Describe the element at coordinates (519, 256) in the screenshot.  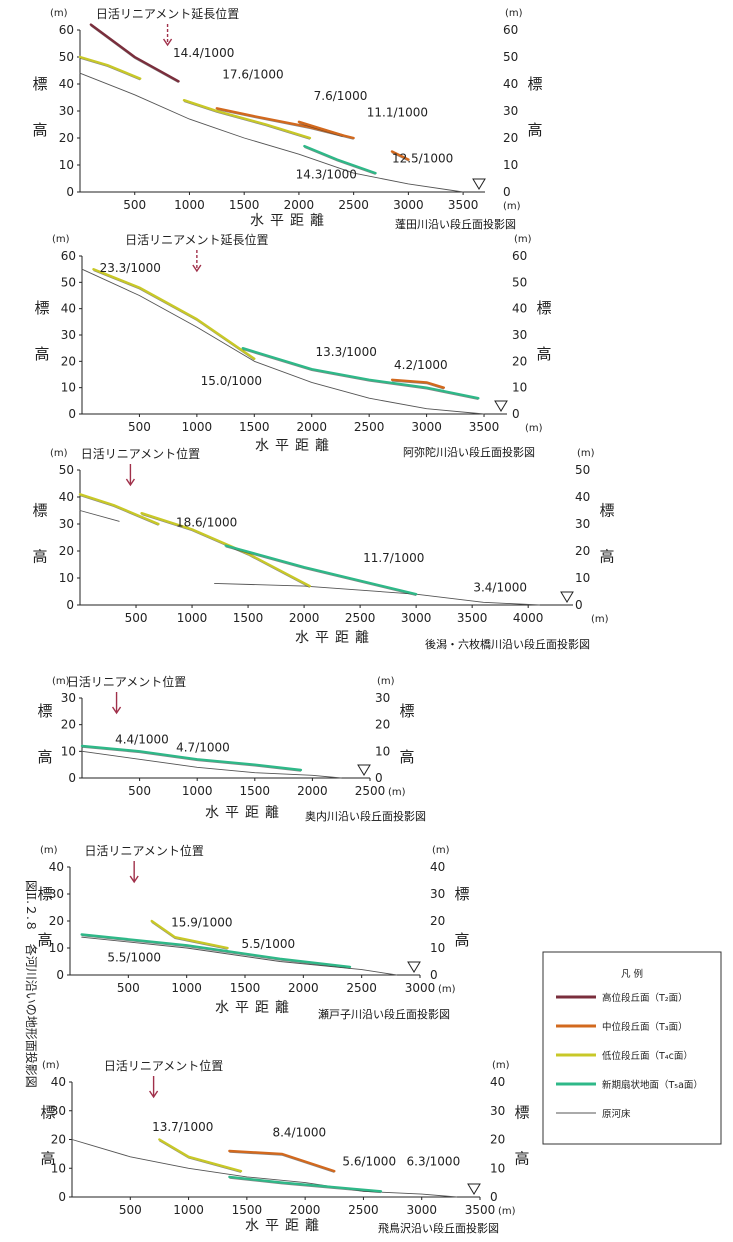
I see `y-tick-label-right: 60` at that location.